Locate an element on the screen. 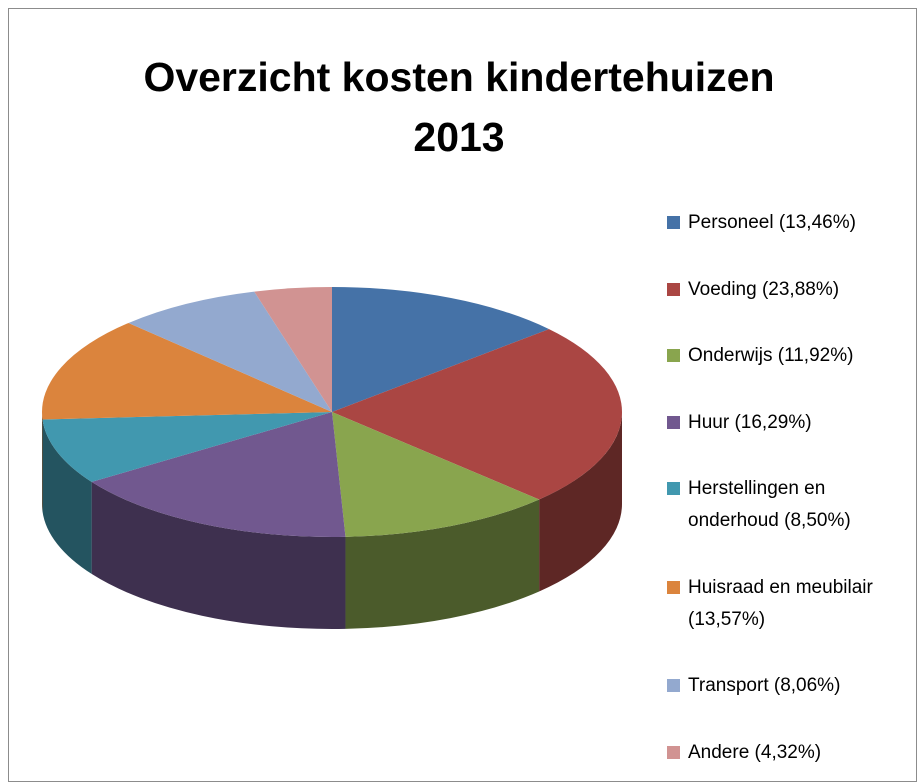  legend-entry: Huisraad en meubilair (13,57%) is located at coordinates (787, 604).